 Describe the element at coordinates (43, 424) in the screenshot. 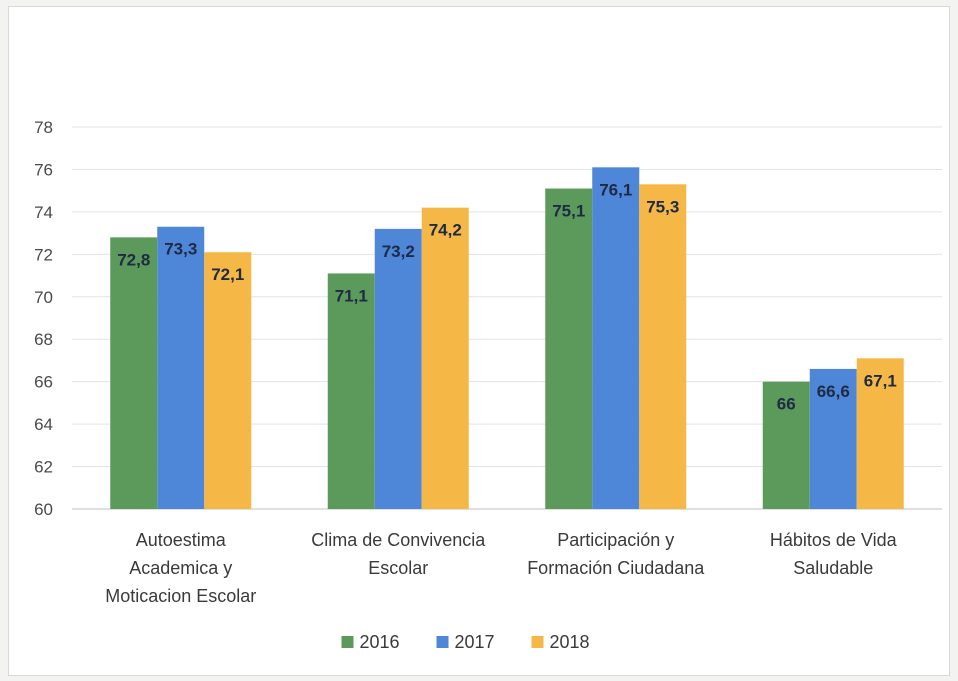

I see `y-tick-label: 64` at that location.